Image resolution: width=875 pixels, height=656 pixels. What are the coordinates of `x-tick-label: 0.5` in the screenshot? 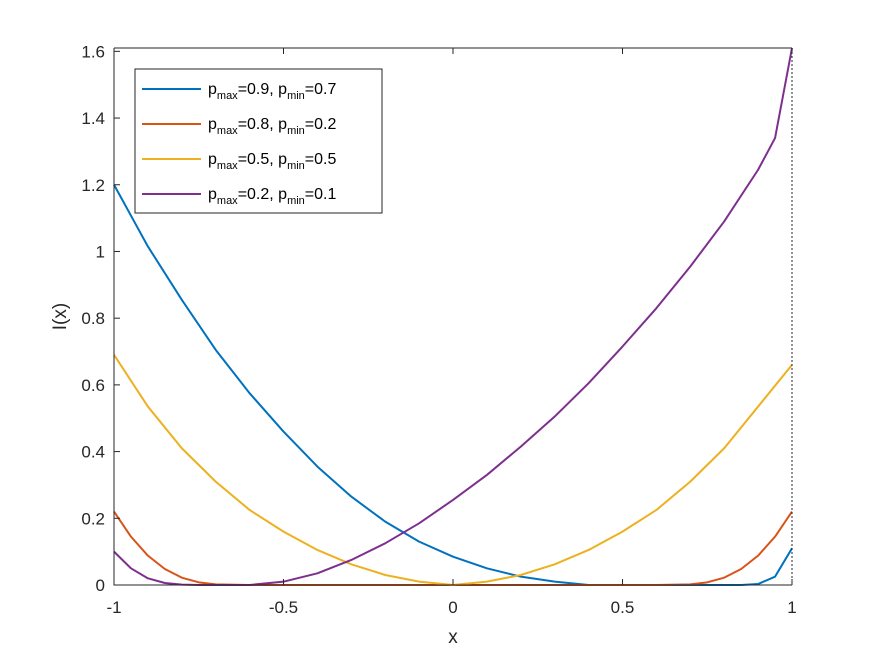 It's located at (623, 607).